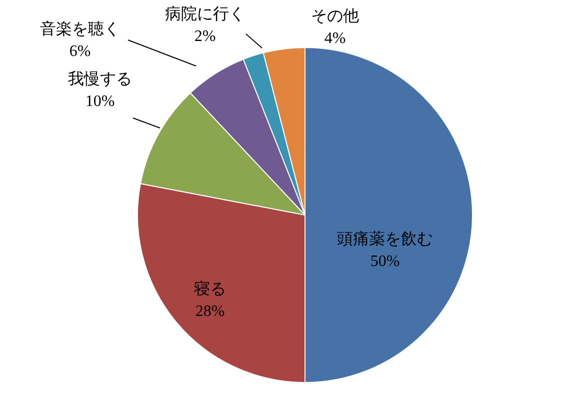  What do you see at coordinates (335, 17) in the screenshot?
I see `slice-label: その他` at bounding box center [335, 17].